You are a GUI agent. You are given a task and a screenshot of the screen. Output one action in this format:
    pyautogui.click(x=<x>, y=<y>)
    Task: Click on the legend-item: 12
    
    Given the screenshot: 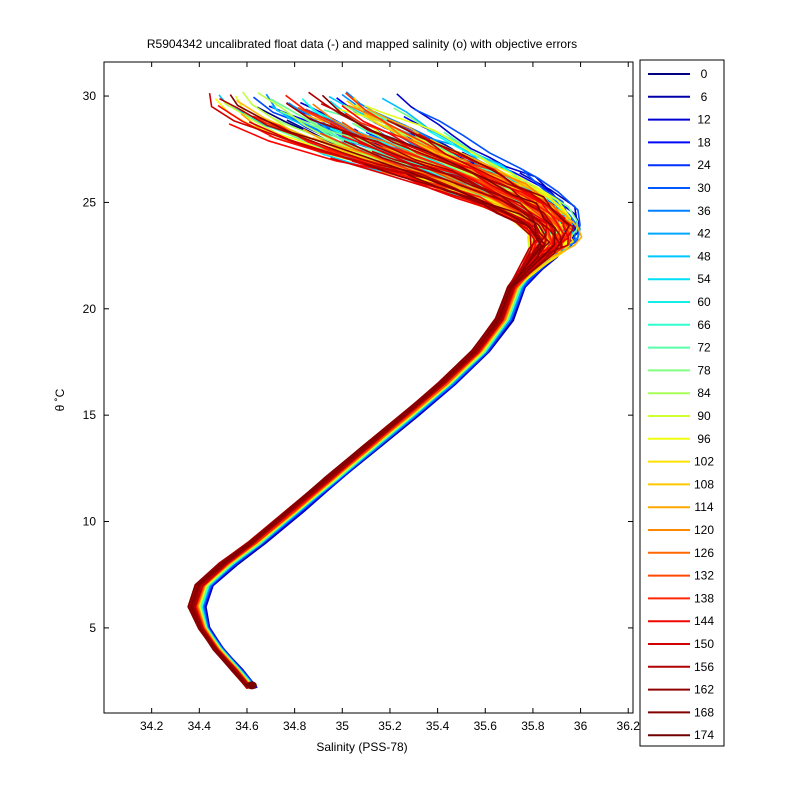 What is the action you would take?
    pyautogui.click(x=679, y=120)
    